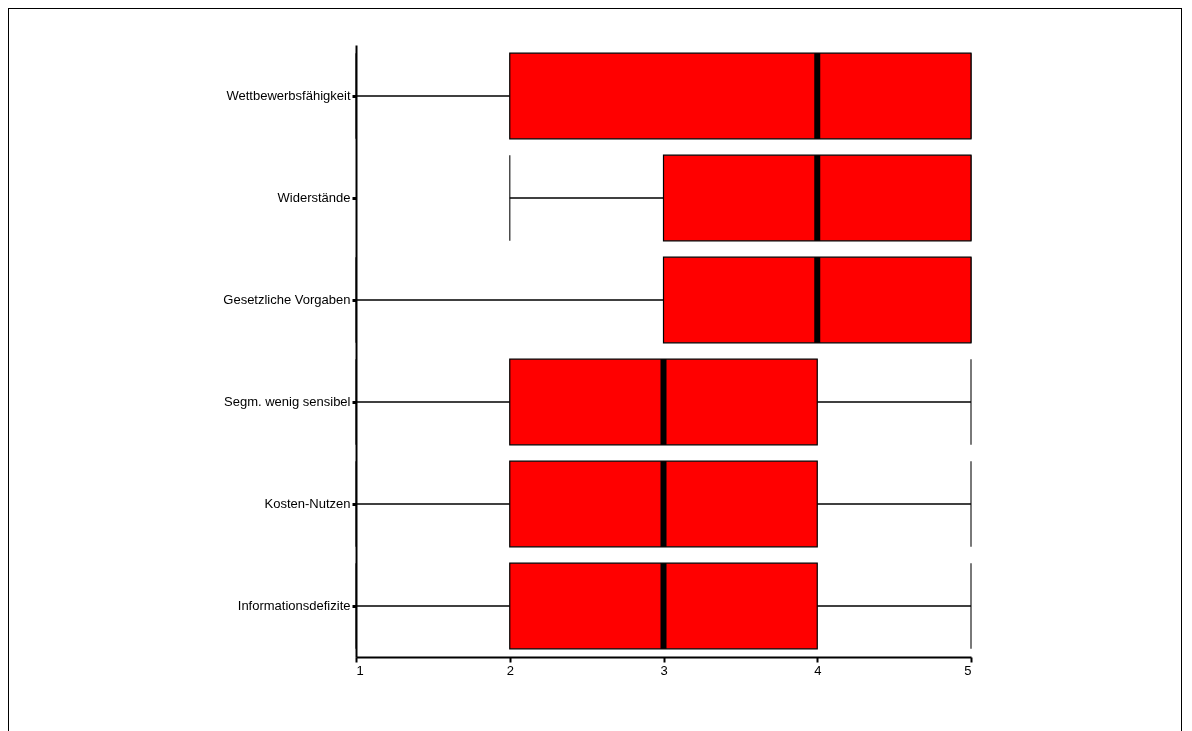  I want to click on y-tick-label: Widerstände, so click(314, 197).